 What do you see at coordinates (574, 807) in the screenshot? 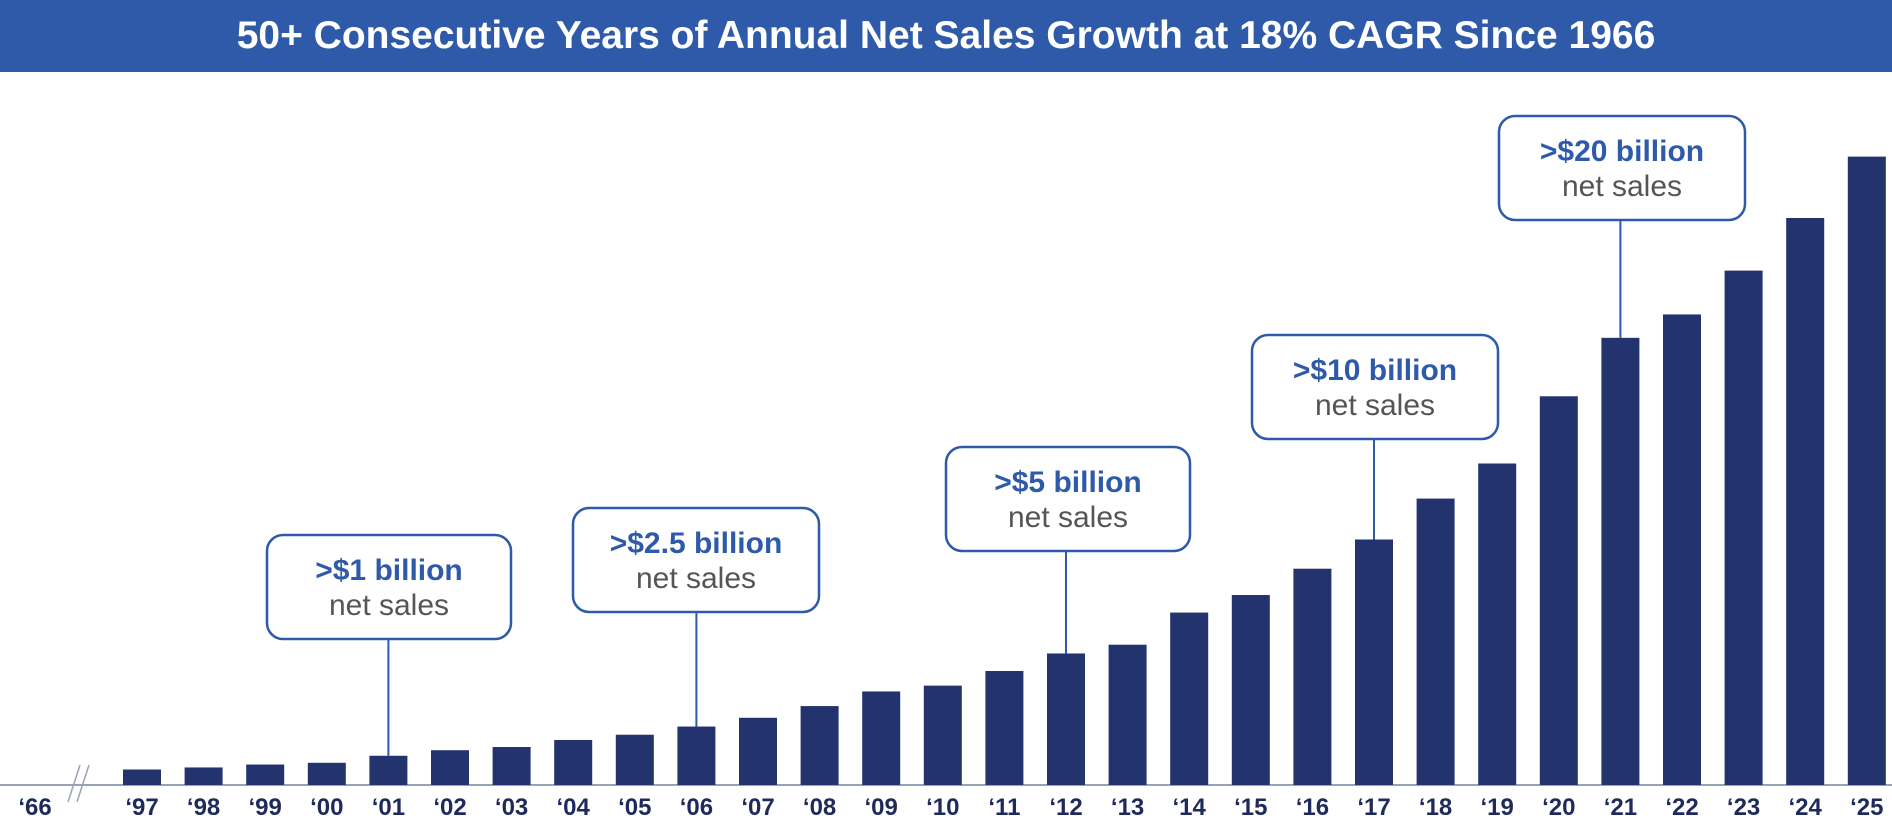
I see `x-tick-label: ‘04` at bounding box center [574, 807].